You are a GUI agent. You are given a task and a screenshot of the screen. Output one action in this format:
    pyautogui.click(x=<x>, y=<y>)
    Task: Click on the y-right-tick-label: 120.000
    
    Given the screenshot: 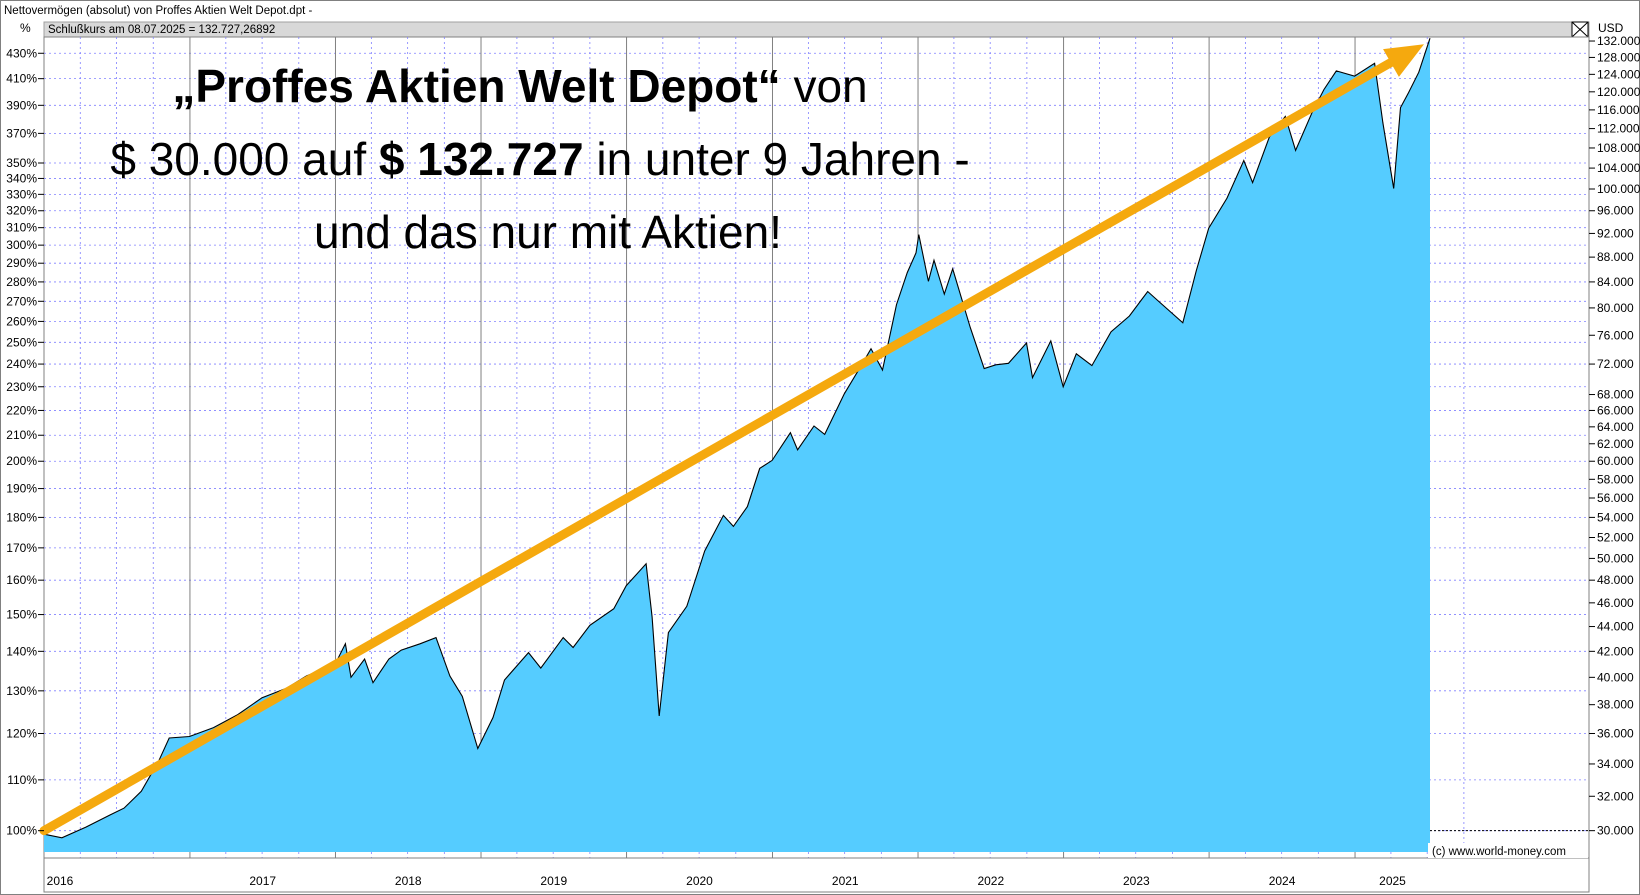 What is the action you would take?
    pyautogui.click(x=1618, y=92)
    